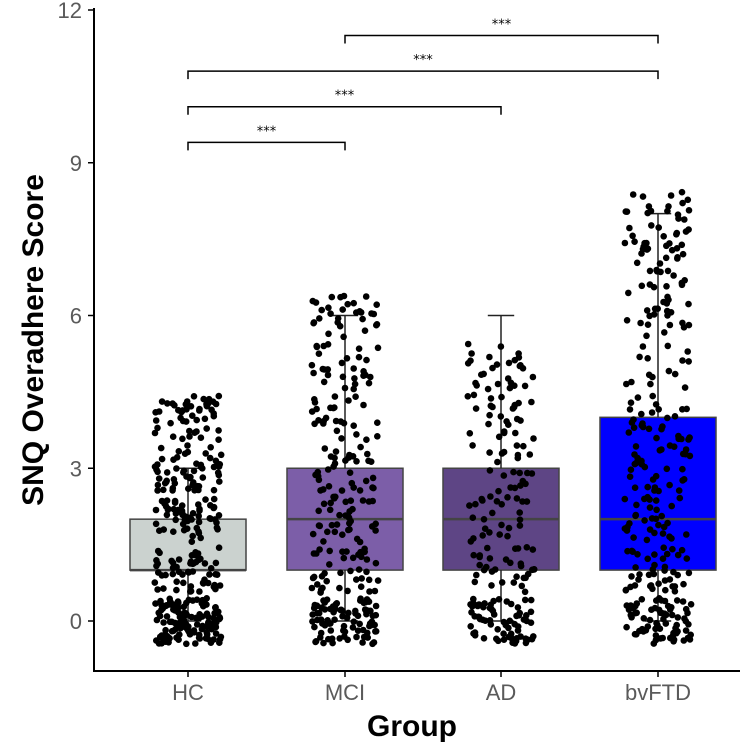  What do you see at coordinates (266, 137) in the screenshot?
I see `significance-bracket: ***` at bounding box center [266, 137].